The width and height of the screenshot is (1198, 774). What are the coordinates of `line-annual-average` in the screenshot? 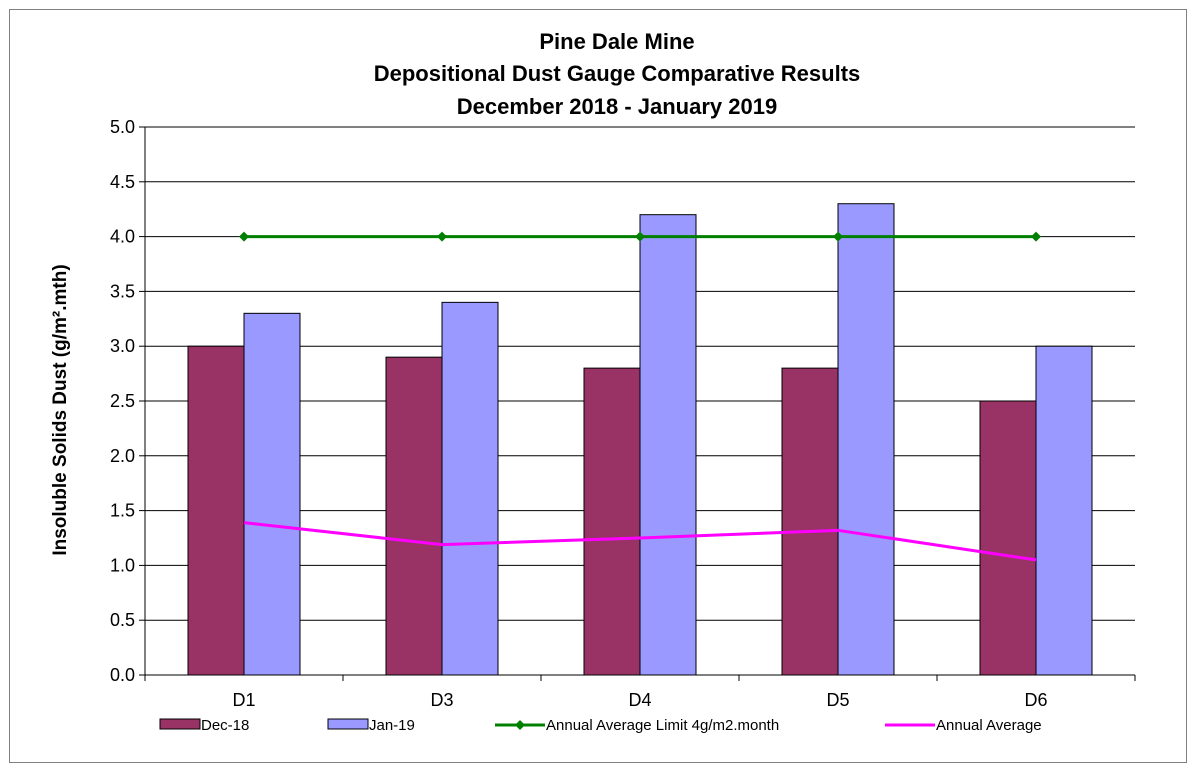 It's located at (640, 541).